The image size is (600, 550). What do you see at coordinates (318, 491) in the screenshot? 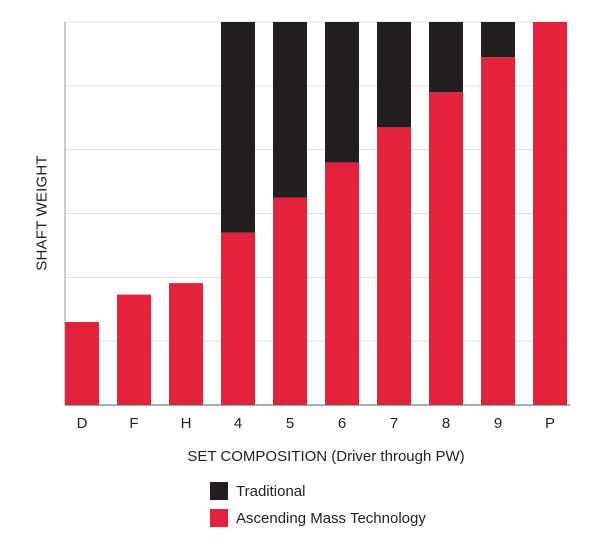
I see `legend-item-traditional: Traditional` at bounding box center [318, 491].